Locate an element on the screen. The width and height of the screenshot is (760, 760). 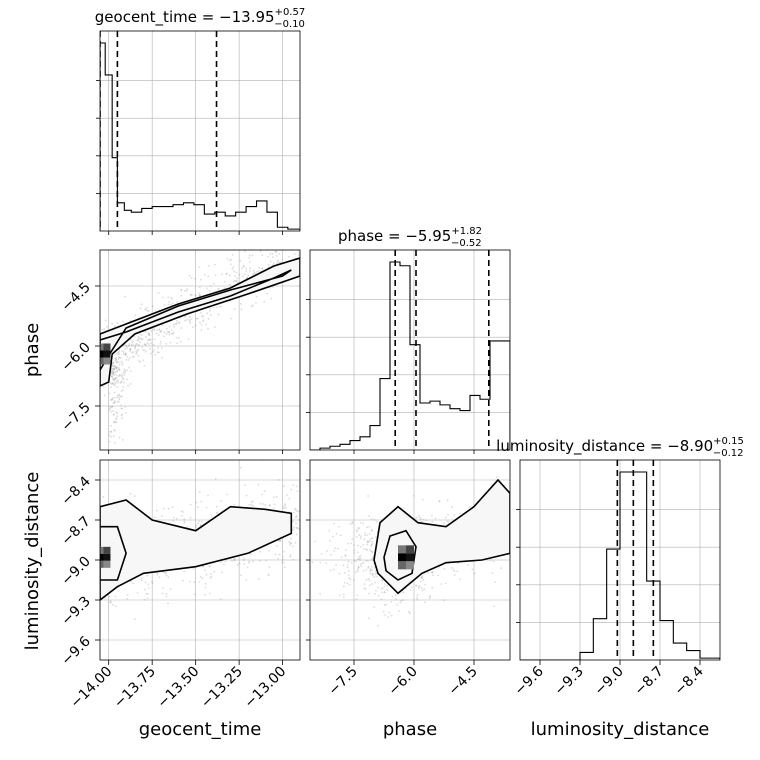
ytick-label-luminosity_distance: −9.0 is located at coordinates (75, 571).